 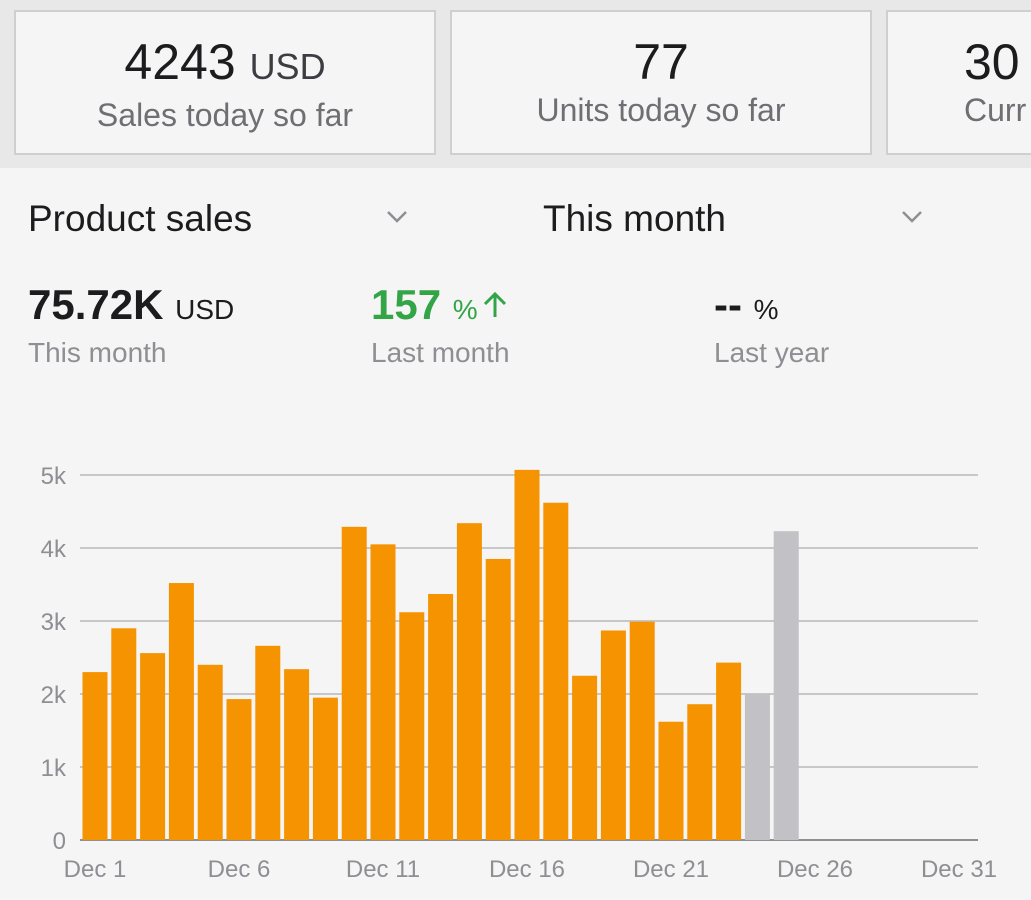 I want to click on period-selector-label: This month, so click(x=635, y=218).